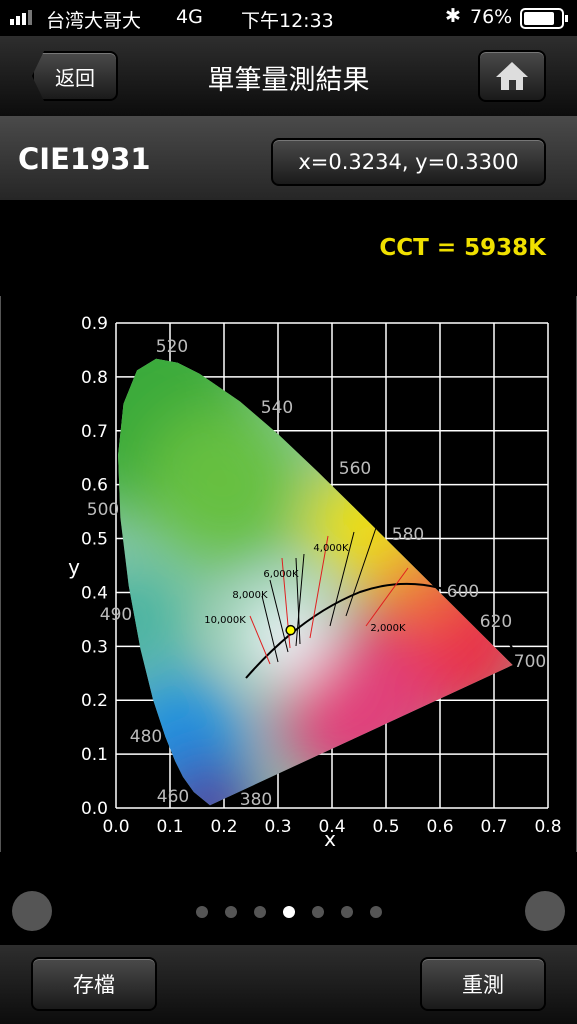 Image resolution: width=577 pixels, height=1024 pixels. Describe the element at coordinates (172, 347) in the screenshot. I see `wavelength-label: 520` at that location.